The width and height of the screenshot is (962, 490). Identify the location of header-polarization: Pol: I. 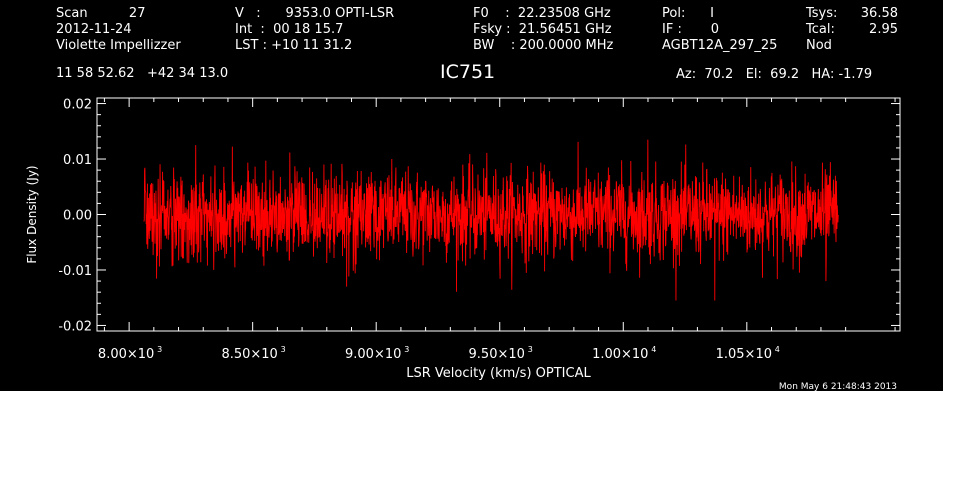
(688, 13).